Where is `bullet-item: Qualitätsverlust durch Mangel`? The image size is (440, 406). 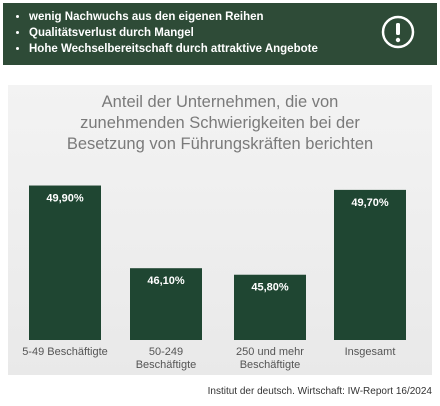 bullet-item: Qualitätsverlust durch Mangel is located at coordinates (233, 33).